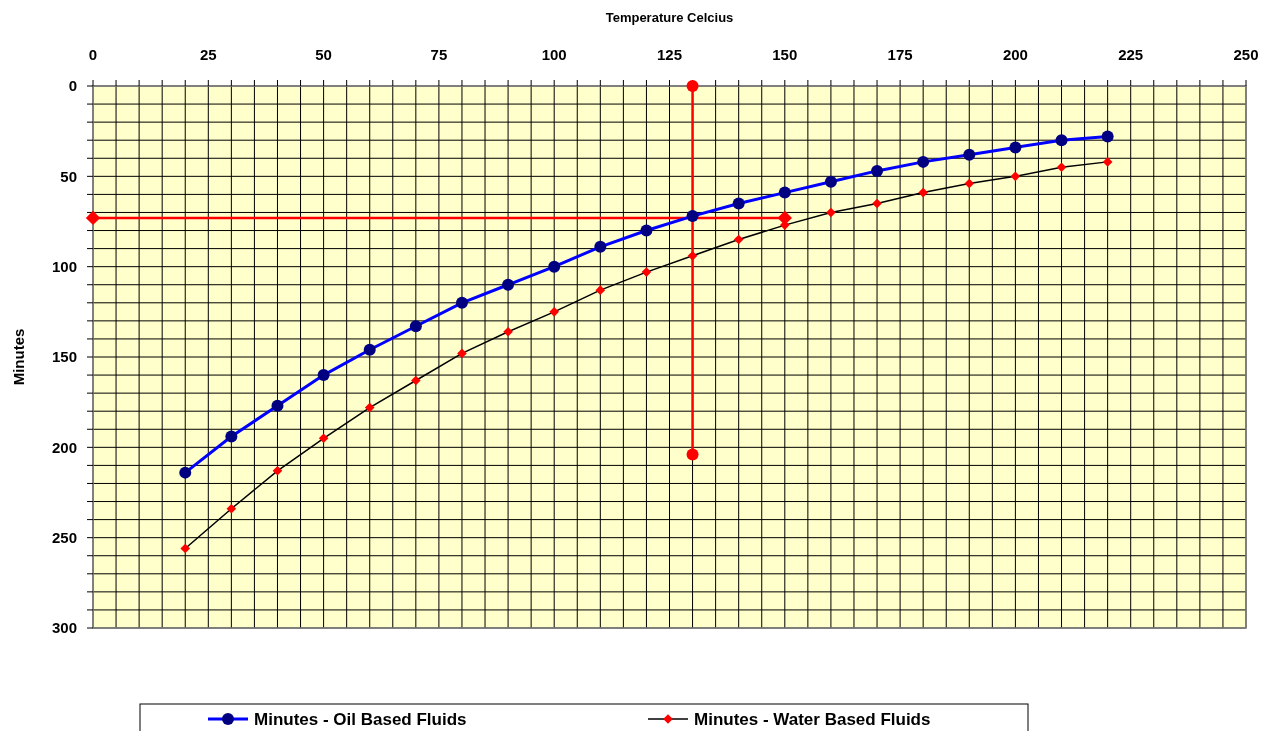 The width and height of the screenshot is (1276, 731). I want to click on y-axis-title: Minutes, so click(18, 357).